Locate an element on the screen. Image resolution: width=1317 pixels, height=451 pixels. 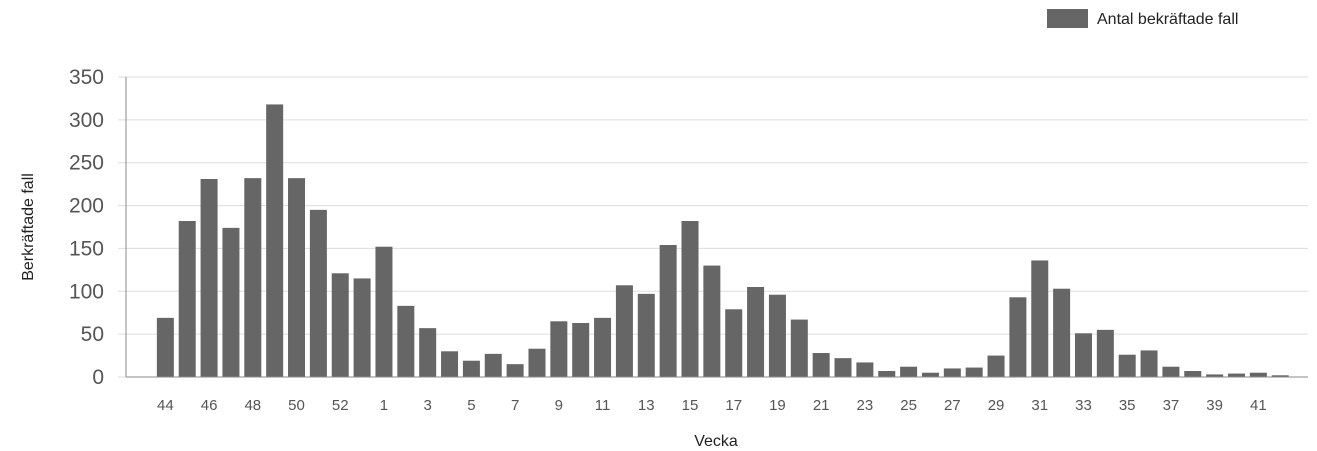
x-tick-label: 3 is located at coordinates (428, 405).